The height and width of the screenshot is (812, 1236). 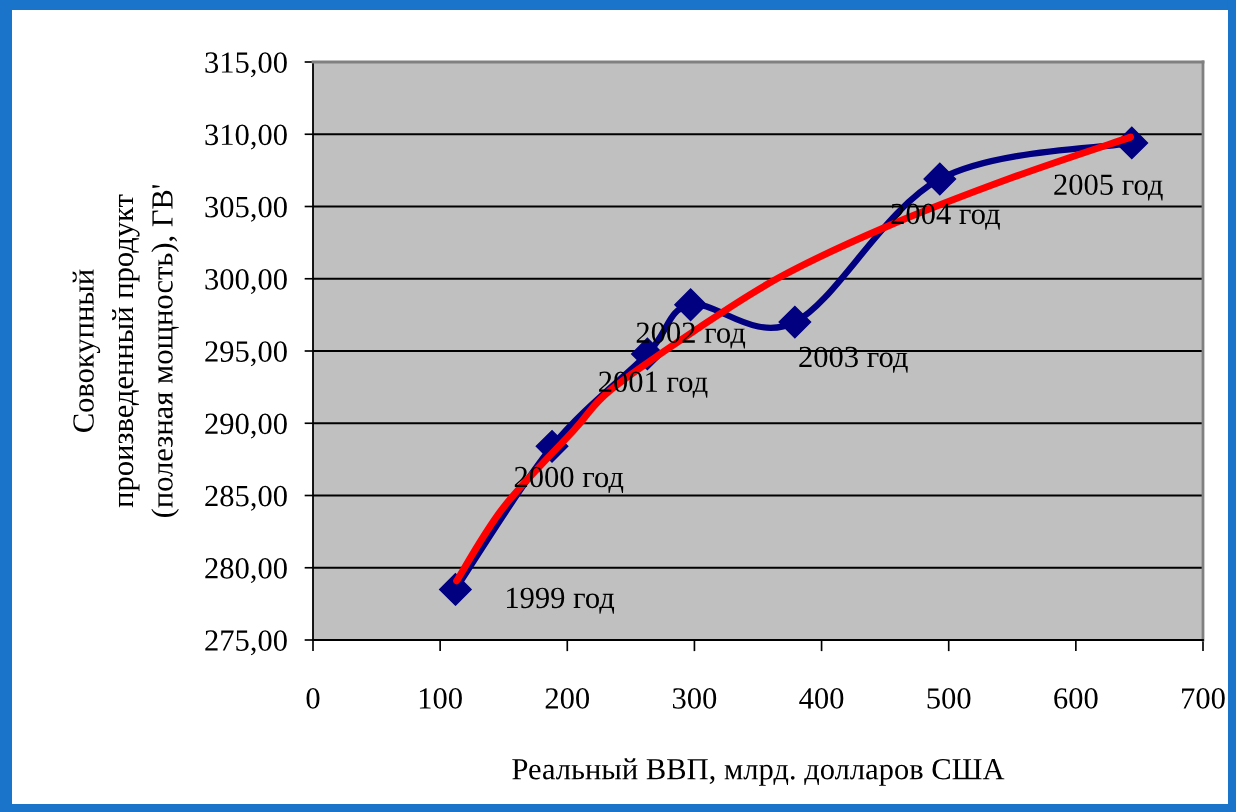 What do you see at coordinates (821, 698) in the screenshot?
I see `x-tick-label: 400` at bounding box center [821, 698].